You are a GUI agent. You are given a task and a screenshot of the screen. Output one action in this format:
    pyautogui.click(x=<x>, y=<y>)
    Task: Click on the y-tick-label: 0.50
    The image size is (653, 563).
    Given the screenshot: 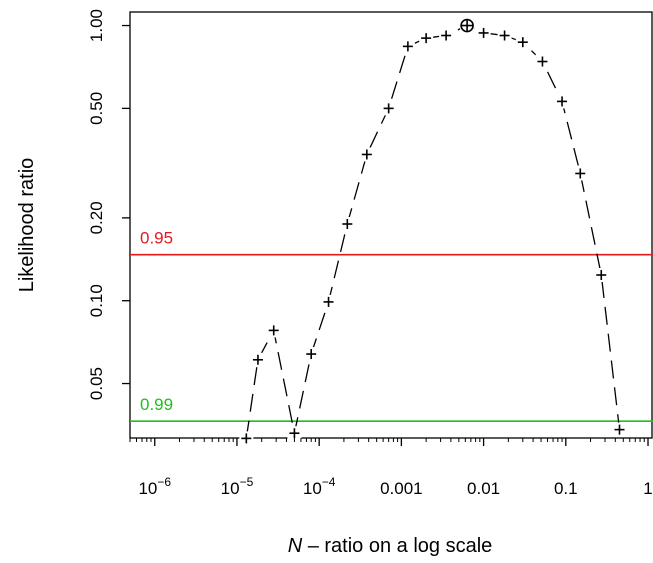 What is the action you would take?
    pyautogui.click(x=96, y=108)
    